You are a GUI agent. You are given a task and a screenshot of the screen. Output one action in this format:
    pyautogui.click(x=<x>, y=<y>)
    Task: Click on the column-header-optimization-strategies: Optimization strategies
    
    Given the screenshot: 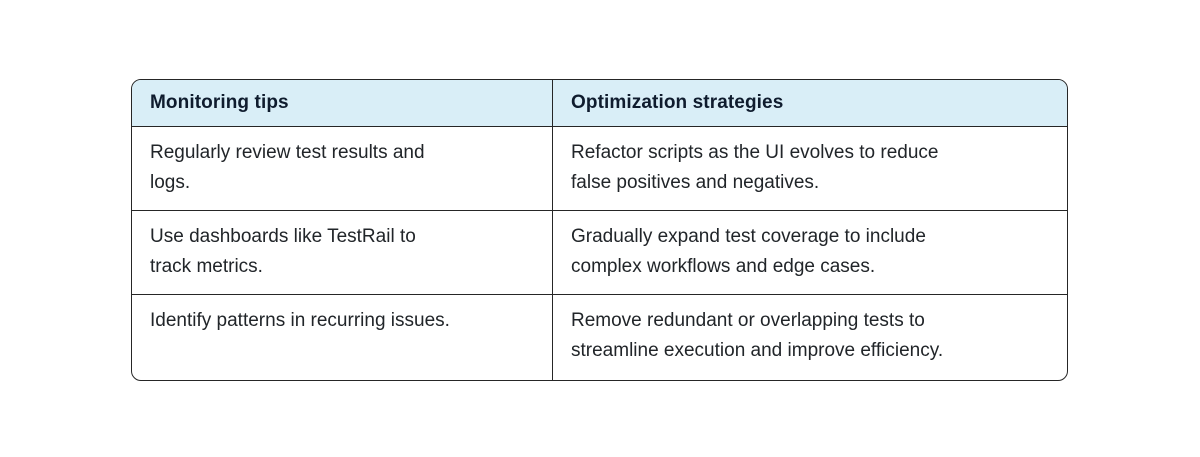 What is the action you would take?
    pyautogui.click(x=810, y=103)
    